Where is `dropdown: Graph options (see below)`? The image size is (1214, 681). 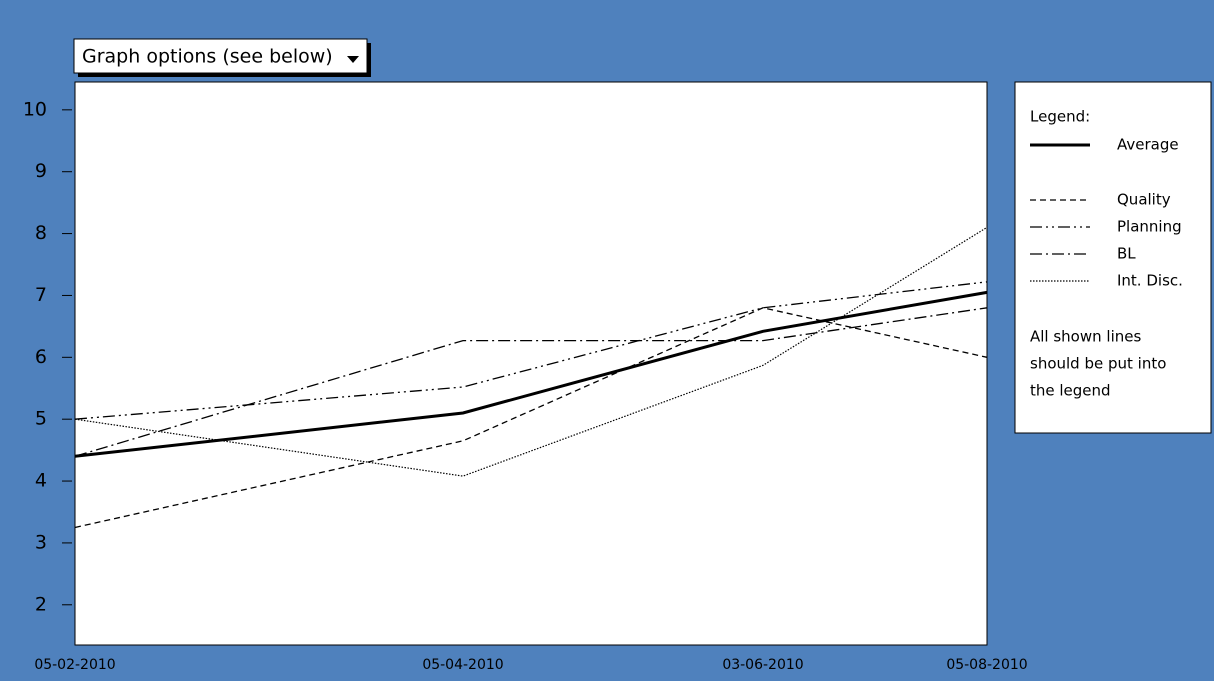 dropdown: Graph options (see below) is located at coordinates (222, 57).